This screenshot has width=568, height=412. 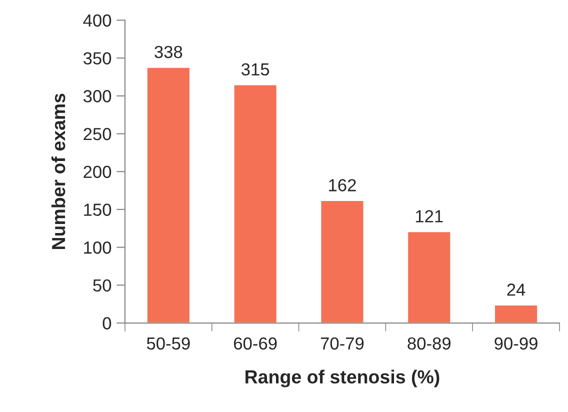 I want to click on data-label: 338, so click(x=168, y=52).